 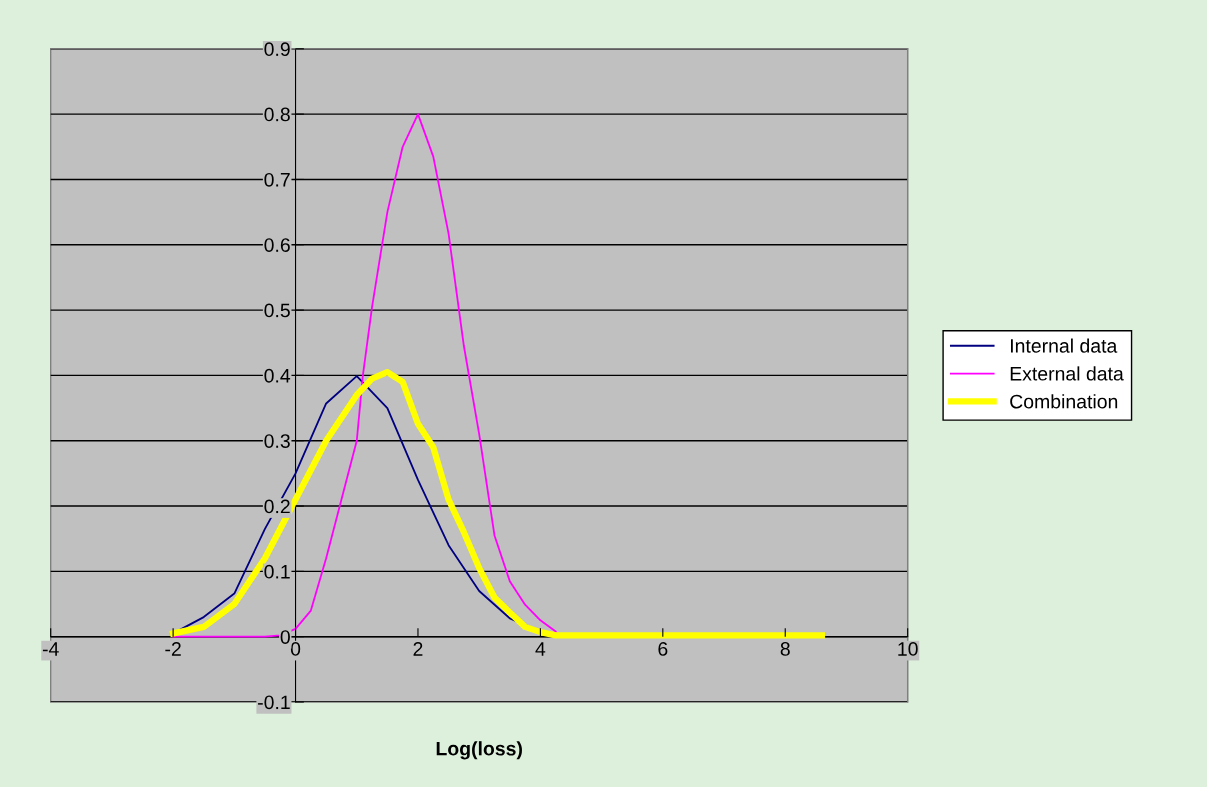 I want to click on x-tick-label: 6, so click(x=663, y=649).